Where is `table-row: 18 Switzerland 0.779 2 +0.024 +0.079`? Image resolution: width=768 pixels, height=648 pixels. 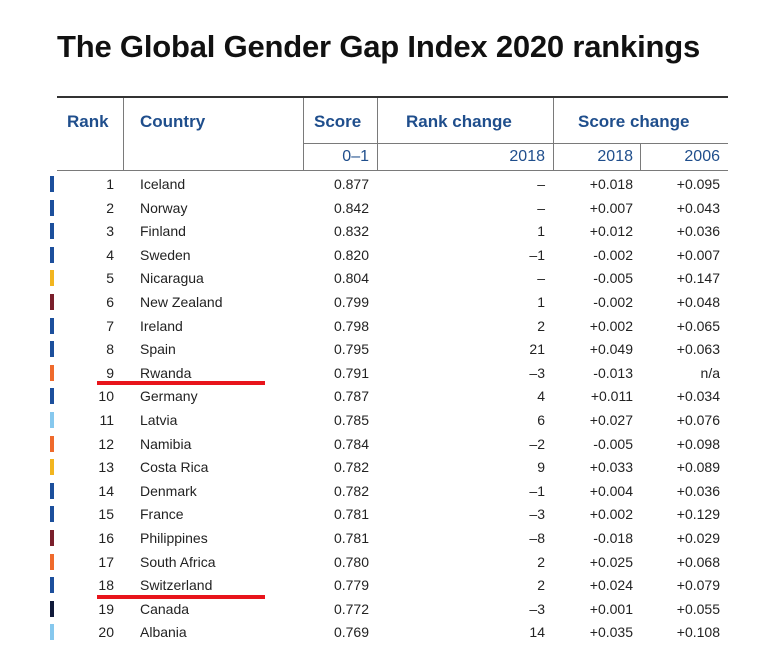 table-row: 18 Switzerland 0.779 2 +0.024 +0.079 is located at coordinates (384, 585).